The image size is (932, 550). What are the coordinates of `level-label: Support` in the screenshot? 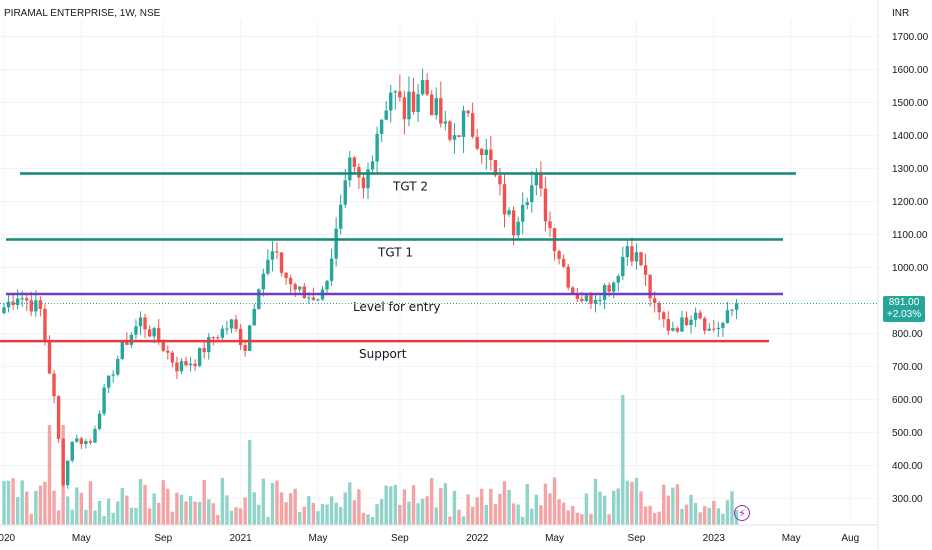 It's located at (383, 354).